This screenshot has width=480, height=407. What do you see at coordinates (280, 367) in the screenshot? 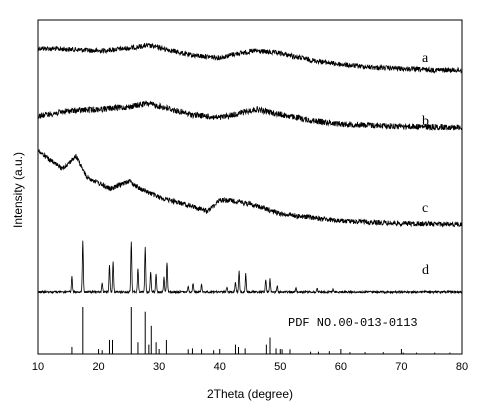
I see `x-tick-label: 50` at bounding box center [280, 367].